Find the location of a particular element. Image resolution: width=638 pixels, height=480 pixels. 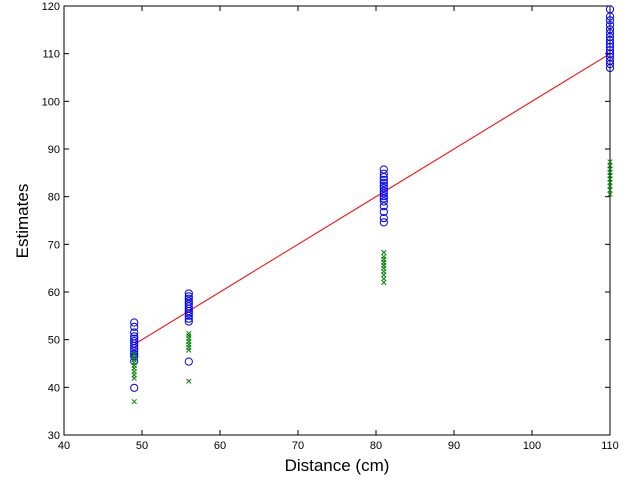

x-tick-label: 100 is located at coordinates (532, 446).